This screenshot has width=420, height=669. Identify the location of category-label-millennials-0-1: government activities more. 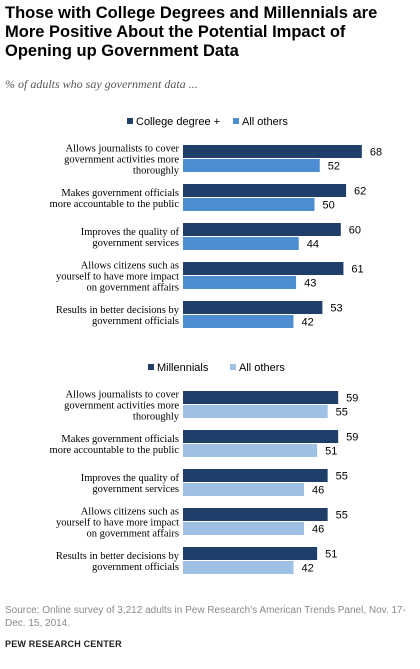
(121, 406).